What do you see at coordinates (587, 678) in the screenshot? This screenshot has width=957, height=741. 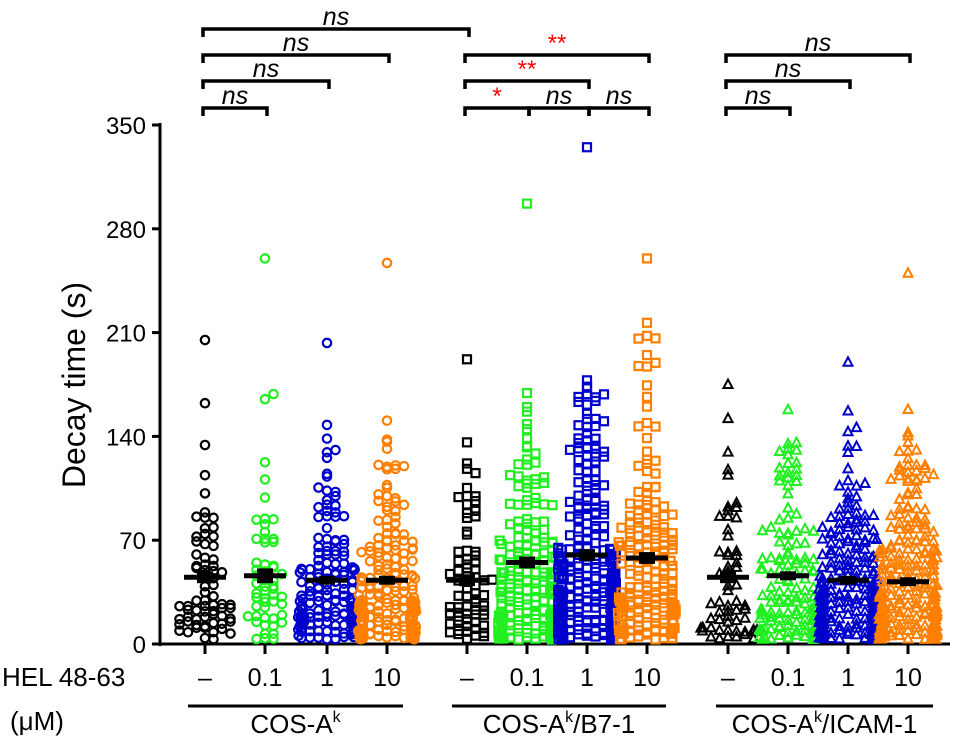 I see `x-tick-label: 1` at bounding box center [587, 678].